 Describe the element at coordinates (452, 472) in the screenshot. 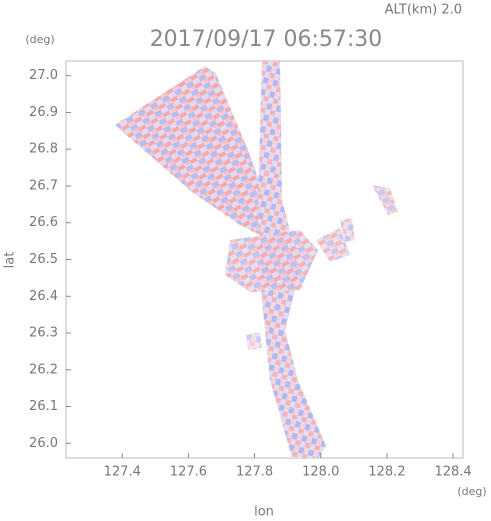

I see `x-tick-label: 128.4` at that location.